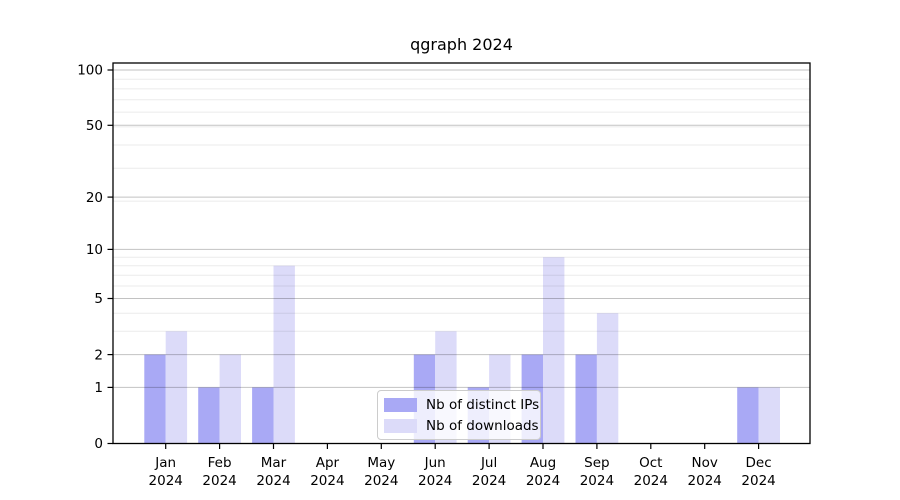 This screenshot has height=500, width=900. I want to click on y-tick-label: 5, so click(98, 299).